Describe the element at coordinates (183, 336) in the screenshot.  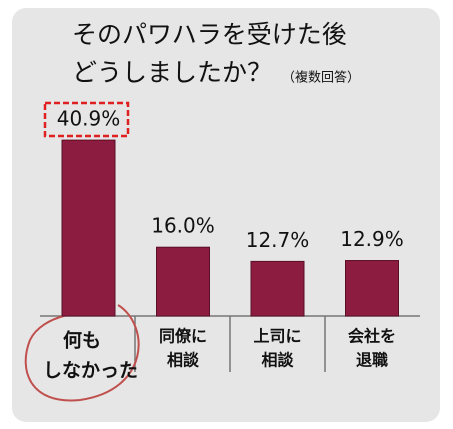
I see `x-tick-label: 同僚に` at that location.